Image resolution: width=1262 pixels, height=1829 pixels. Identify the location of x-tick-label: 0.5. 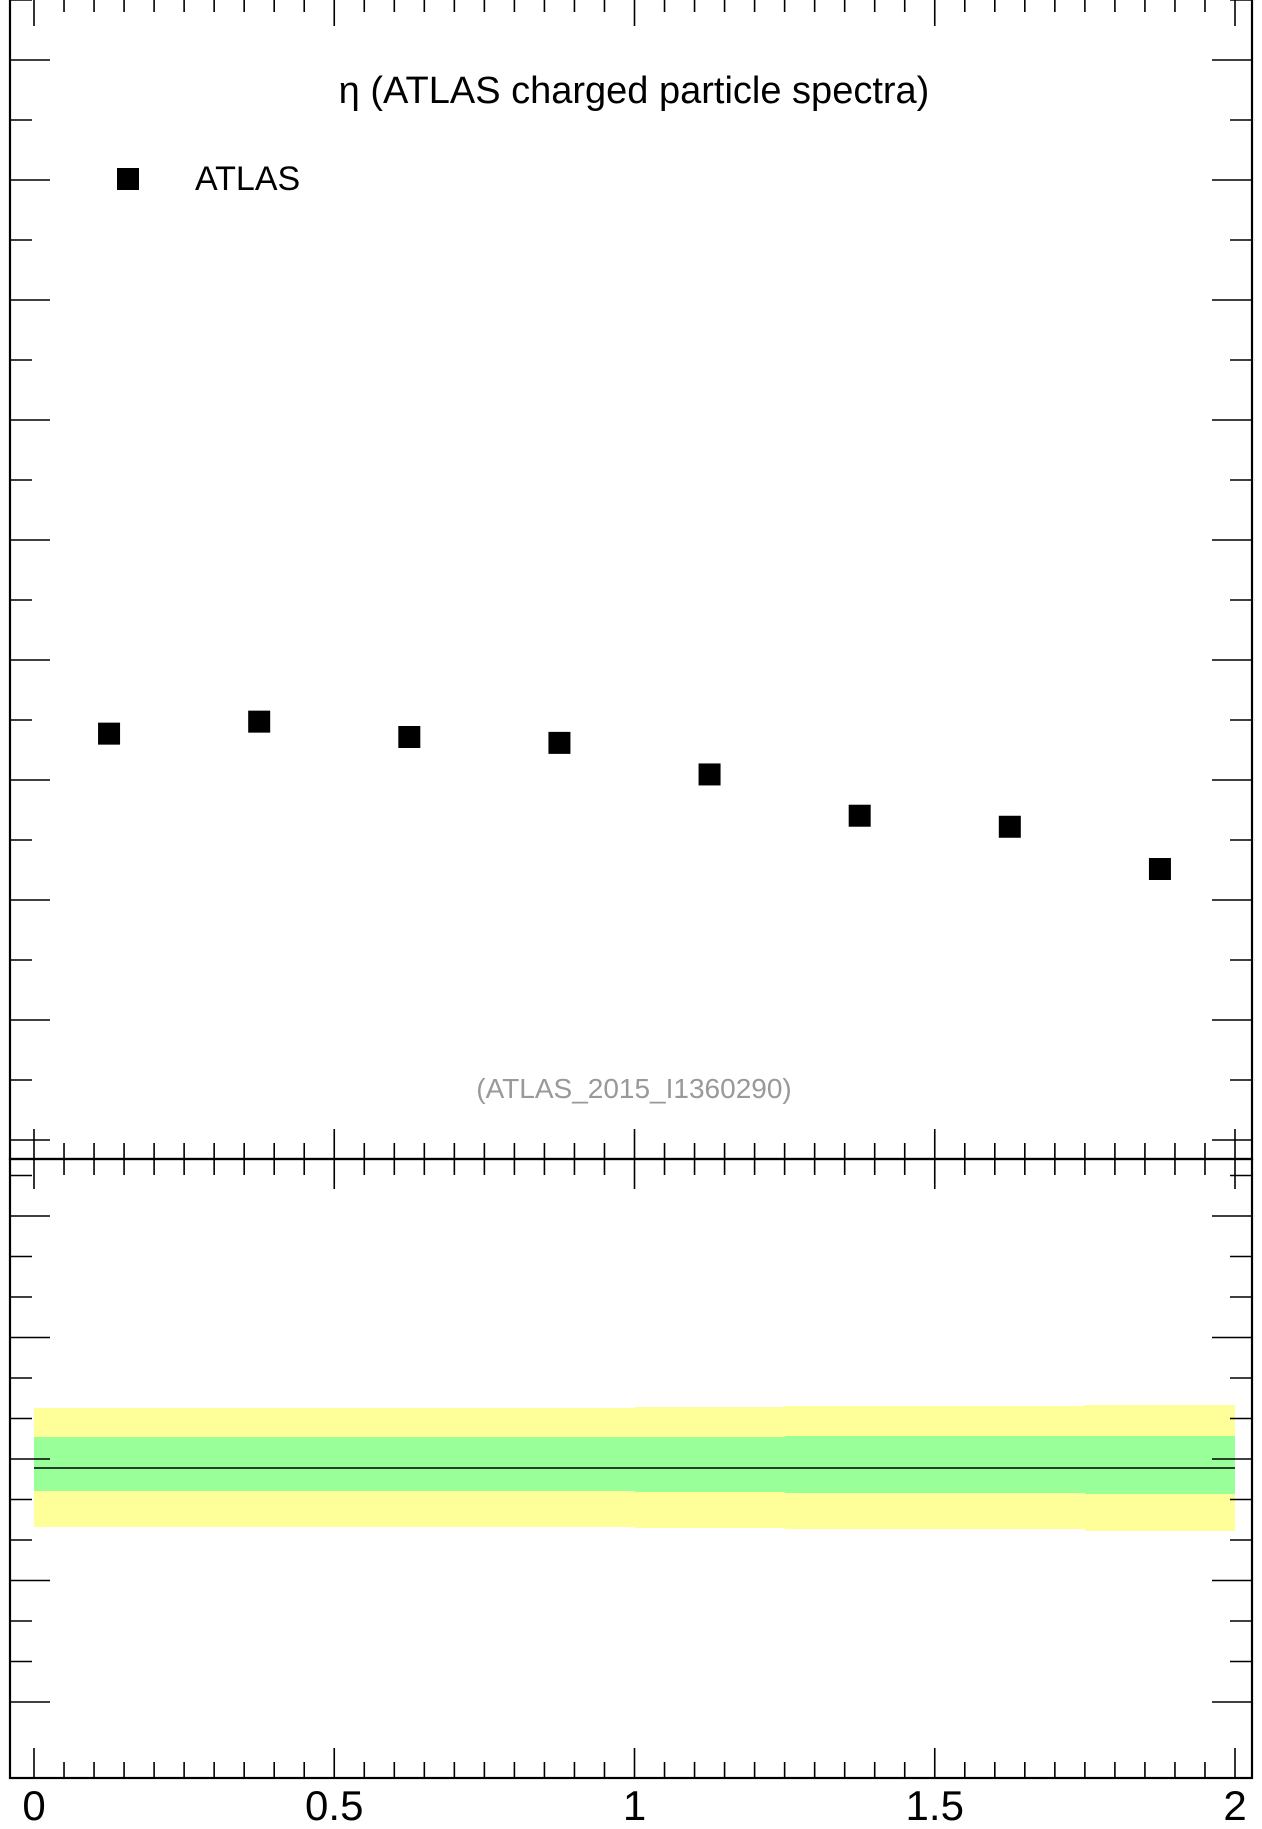
(334, 1805).